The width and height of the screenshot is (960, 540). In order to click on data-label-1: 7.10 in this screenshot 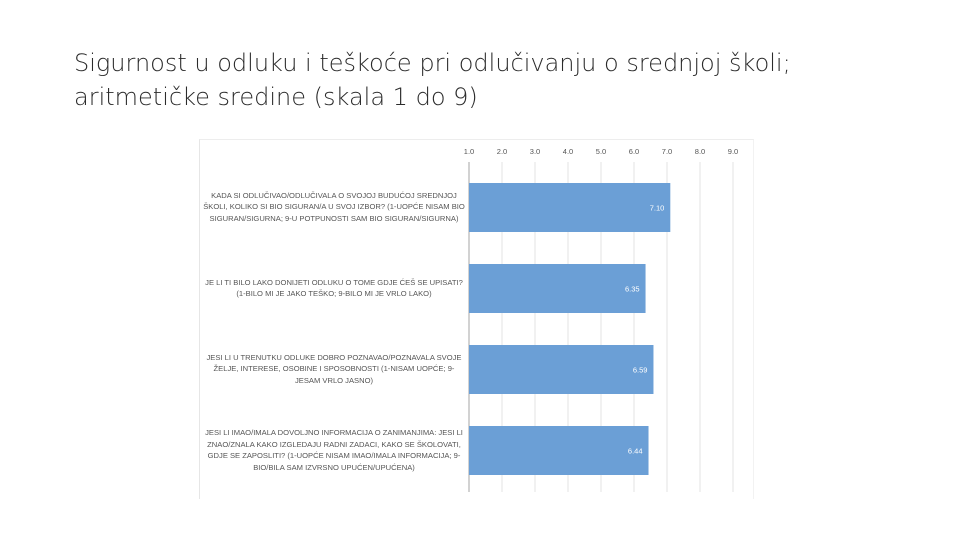, I will do `click(657, 208)`.